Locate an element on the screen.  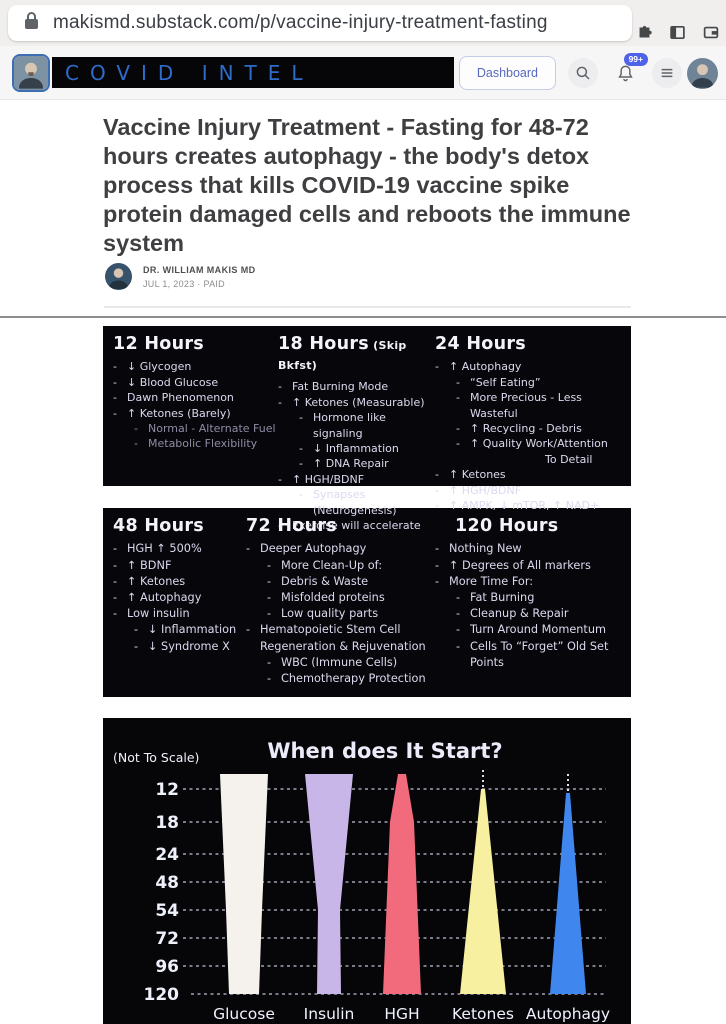
extension-icon is located at coordinates (644, 32).